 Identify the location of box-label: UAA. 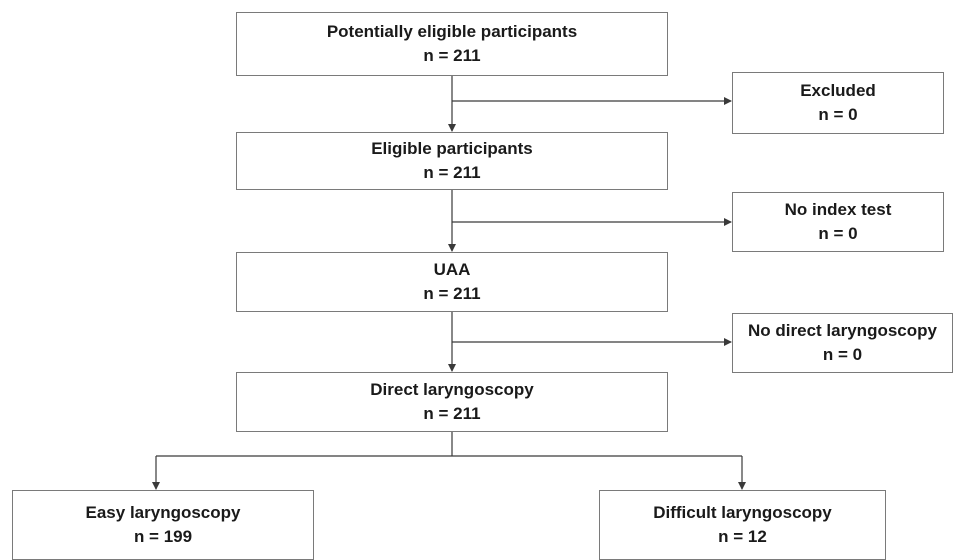
(452, 270).